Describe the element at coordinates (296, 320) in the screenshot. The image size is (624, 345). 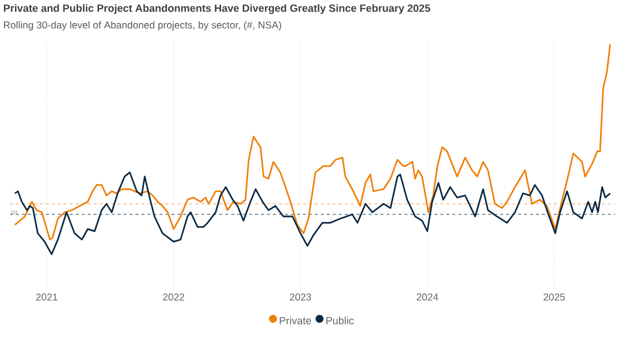
I see `legend-label: Private` at that location.